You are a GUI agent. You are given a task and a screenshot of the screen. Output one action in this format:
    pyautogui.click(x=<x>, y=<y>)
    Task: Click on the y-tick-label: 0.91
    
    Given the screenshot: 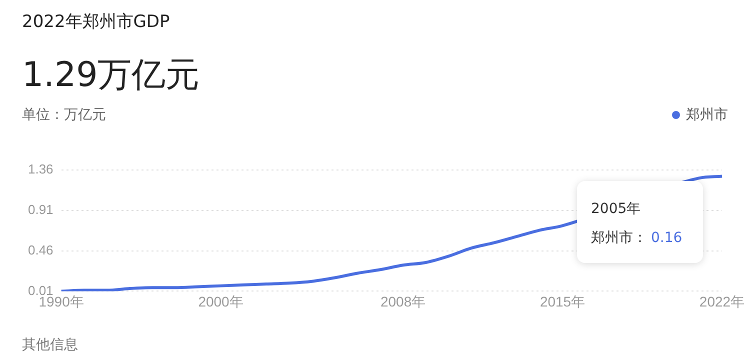 What is the action you would take?
    pyautogui.click(x=41, y=209)
    